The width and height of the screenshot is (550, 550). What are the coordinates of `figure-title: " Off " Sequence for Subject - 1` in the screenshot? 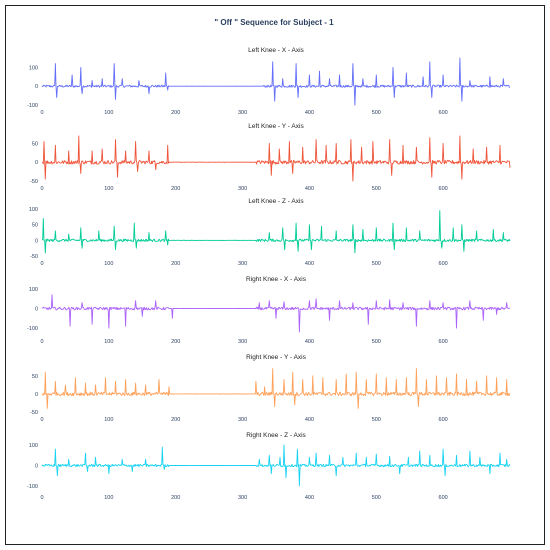 It's located at (274, 22).